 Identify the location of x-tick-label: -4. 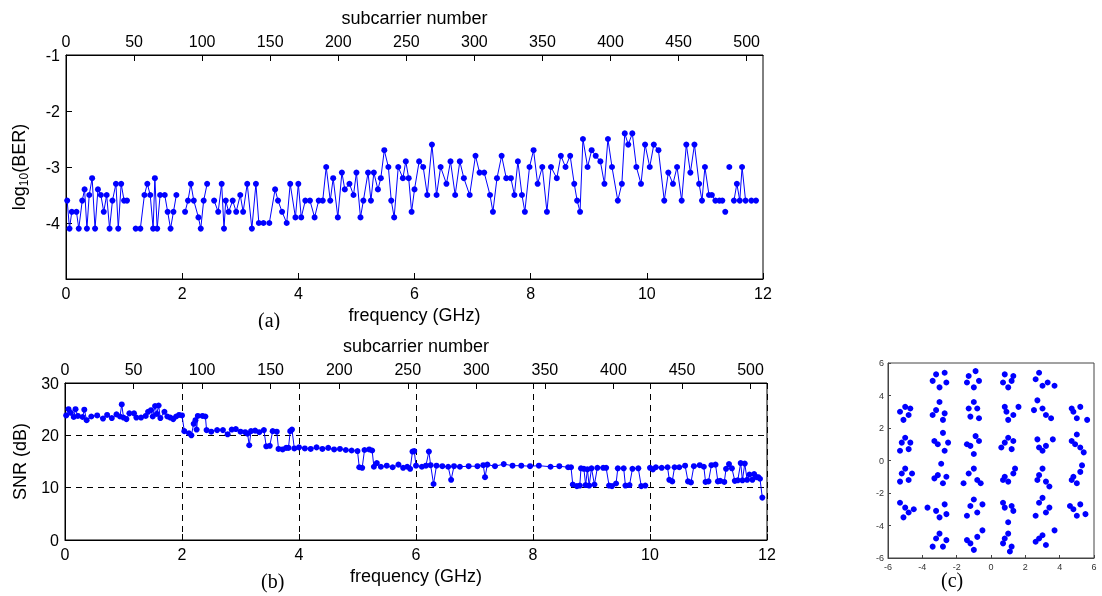
(922, 566).